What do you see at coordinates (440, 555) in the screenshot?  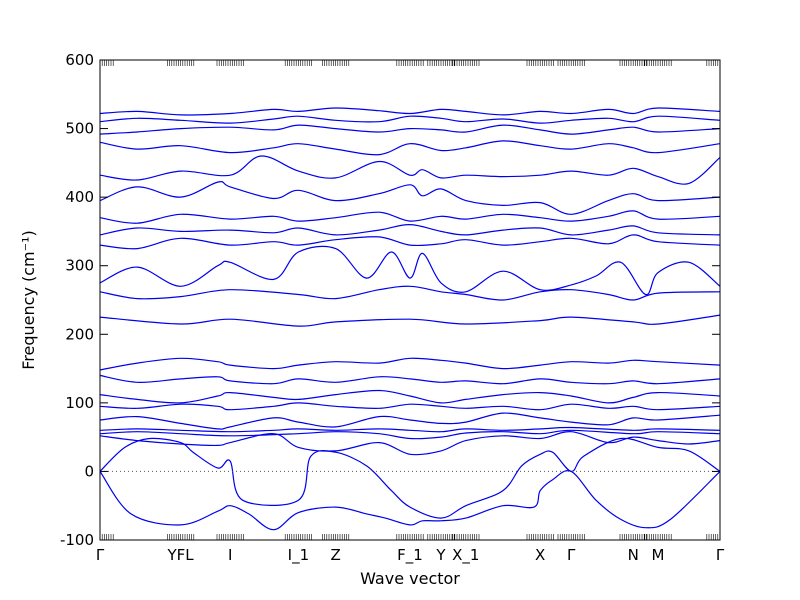 I see `x-tick-label: Y` at bounding box center [440, 555].